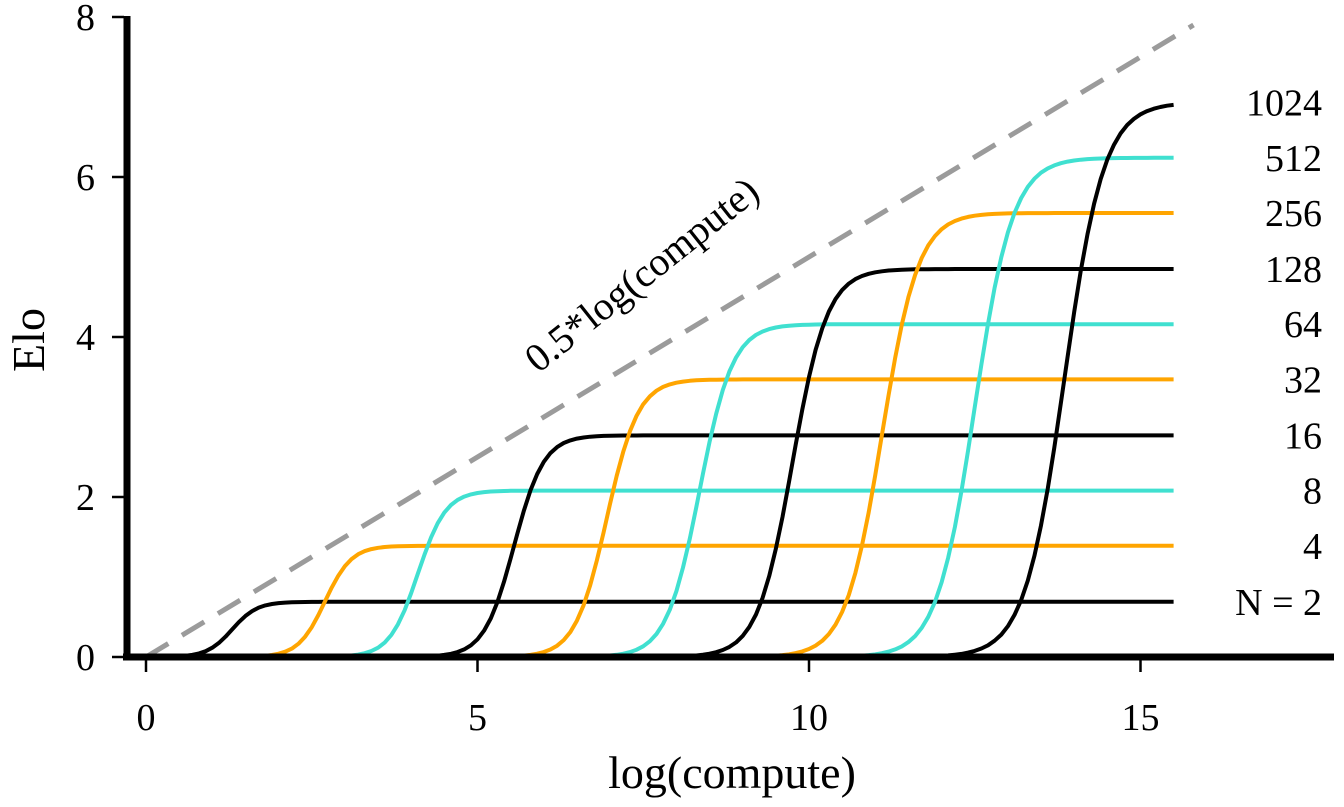 This screenshot has width=1344, height=807. What do you see at coordinates (809, 718) in the screenshot?
I see `x-tick-label: 10` at bounding box center [809, 718].